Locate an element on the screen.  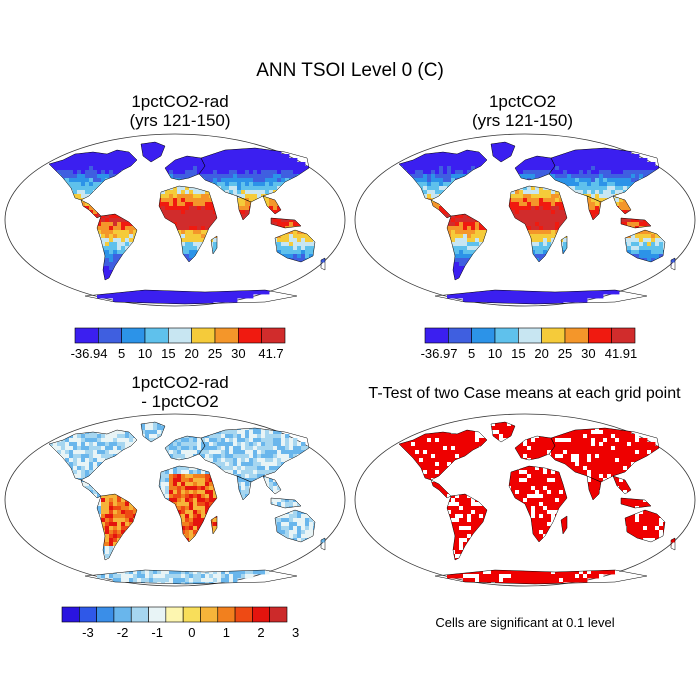
panel1-title-line1: 1pctCO2-rad is located at coordinates (180, 101).